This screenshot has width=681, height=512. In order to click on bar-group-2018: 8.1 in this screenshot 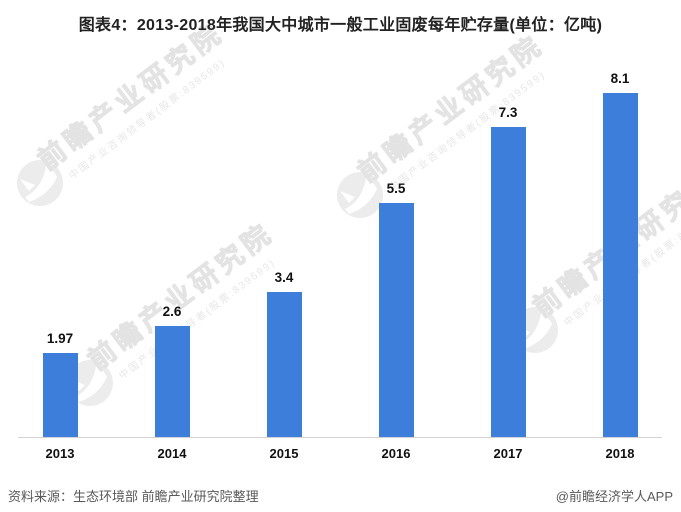, I will do `click(620, 218)`.